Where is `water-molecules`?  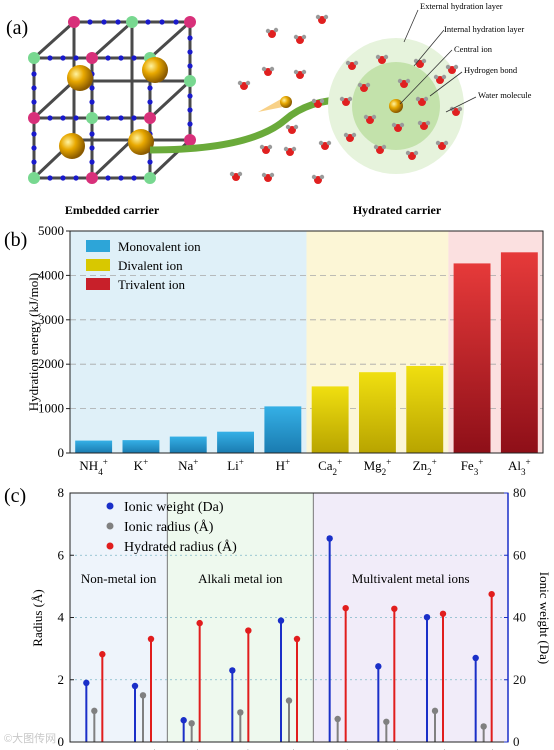
water-molecules is located at coordinates (346, 99).